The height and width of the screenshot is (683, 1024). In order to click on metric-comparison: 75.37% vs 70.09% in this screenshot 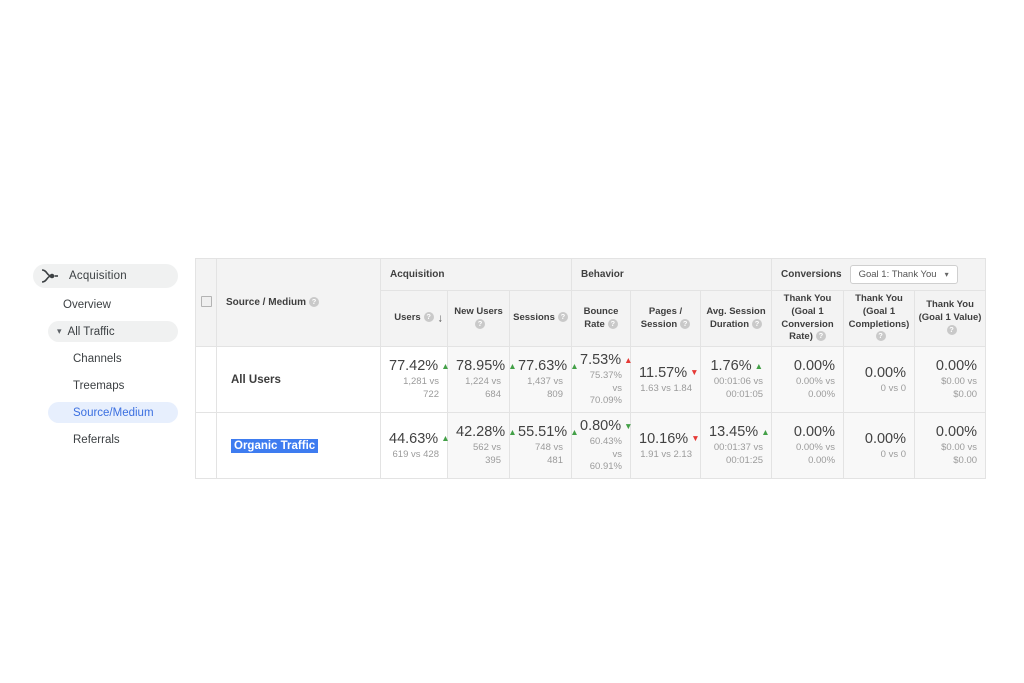, I will do `click(605, 388)`.